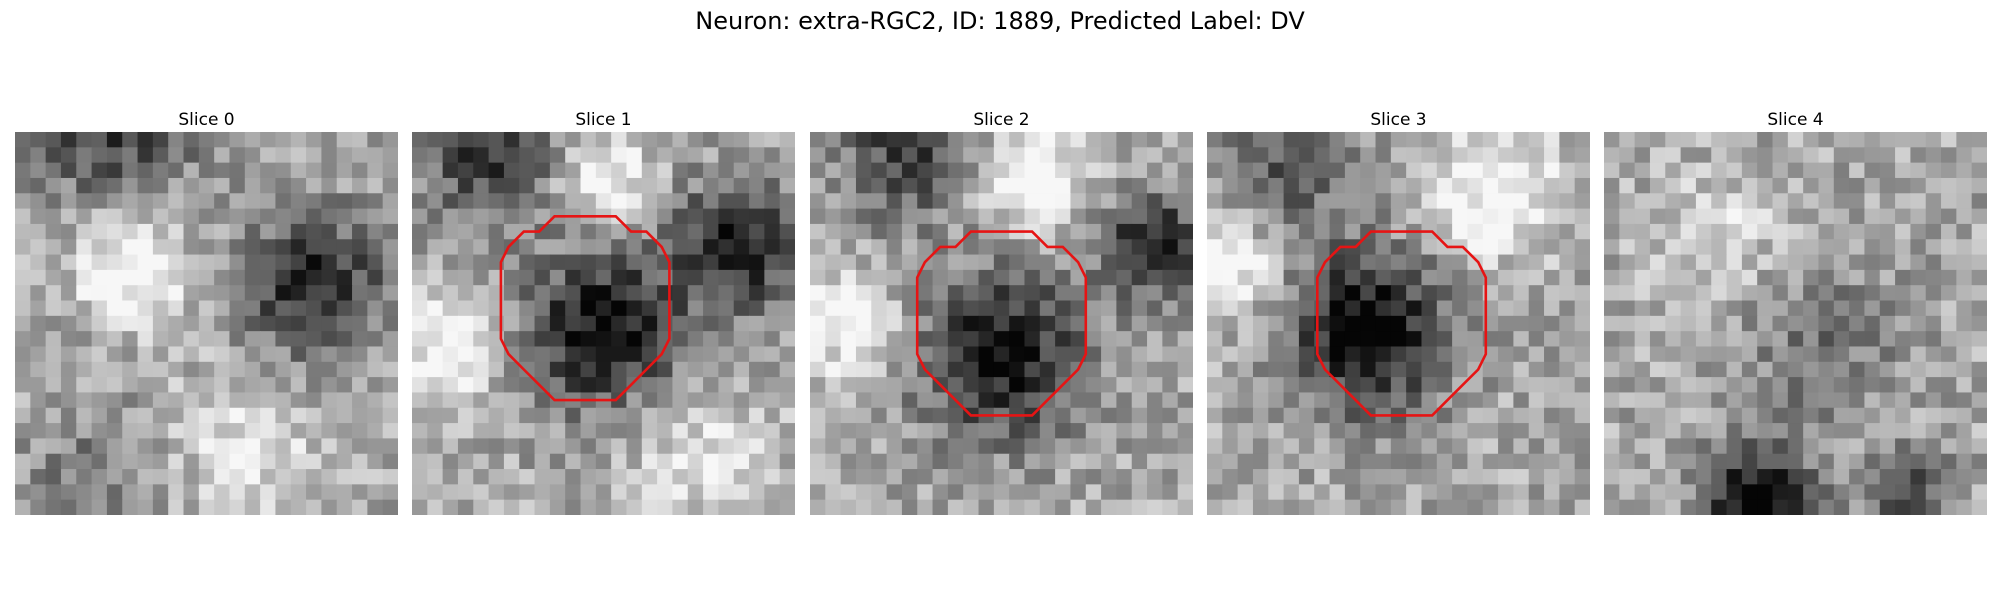  Describe the element at coordinates (603, 120) in the screenshot. I see `slice-title: Slice 1` at that location.